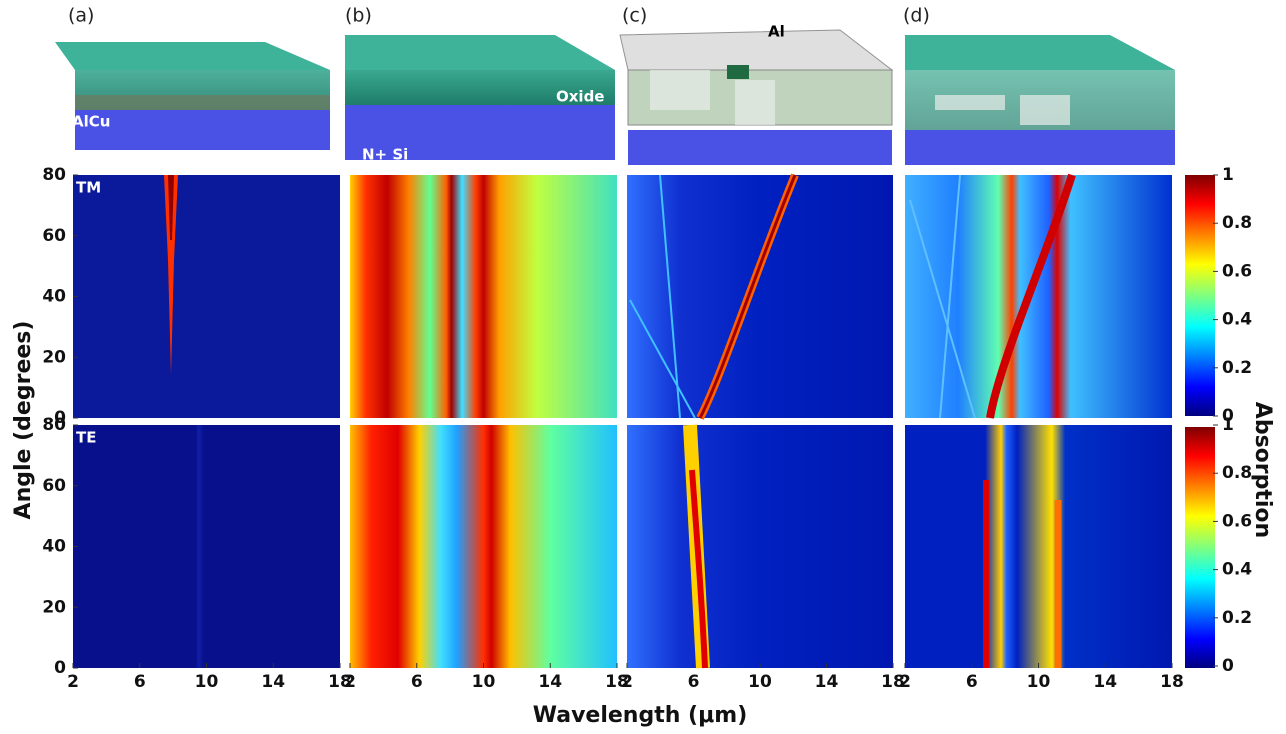  I want to click on heatmap-c-tm, so click(760, 296).